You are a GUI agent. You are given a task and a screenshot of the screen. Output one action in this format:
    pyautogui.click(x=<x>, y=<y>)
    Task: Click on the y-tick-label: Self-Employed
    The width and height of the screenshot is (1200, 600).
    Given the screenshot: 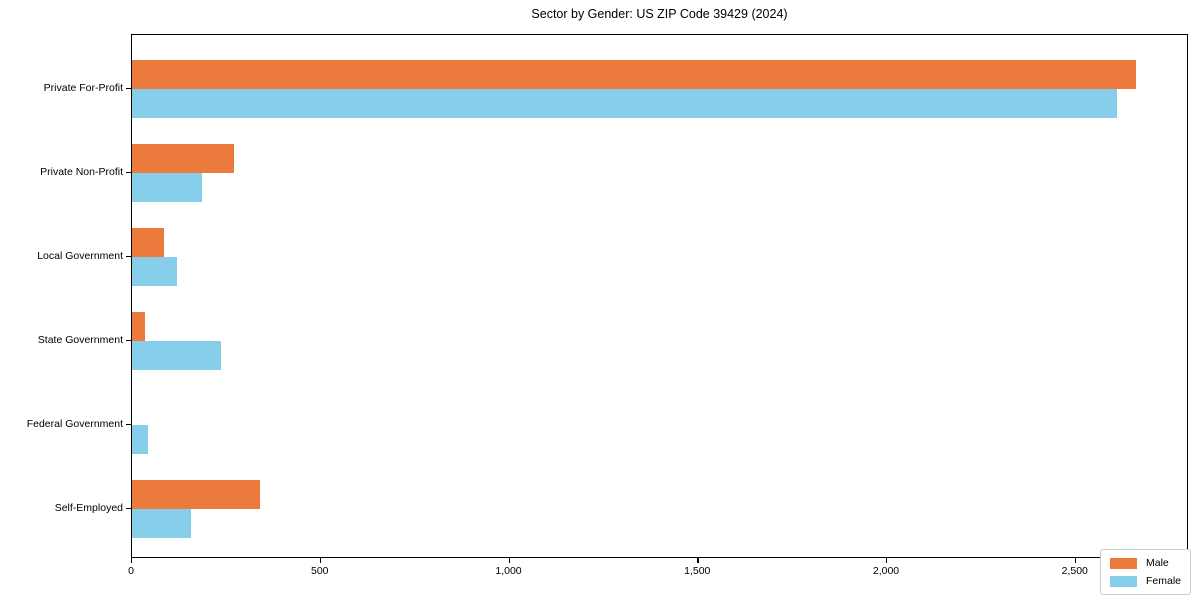 What is the action you would take?
    pyautogui.click(x=88, y=507)
    